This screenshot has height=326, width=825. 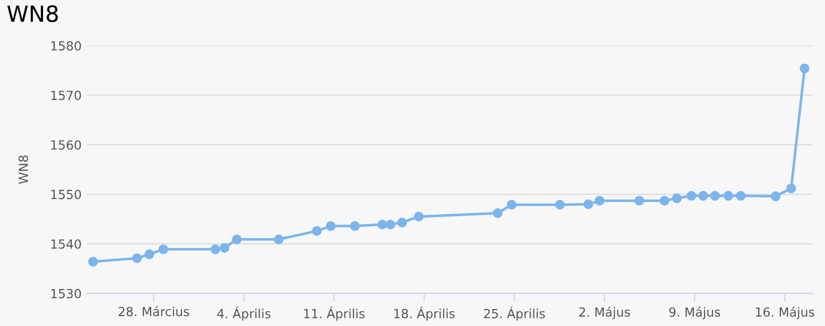 What do you see at coordinates (514, 313) in the screenshot?
I see `x-tick-label: 25. Április` at bounding box center [514, 313].